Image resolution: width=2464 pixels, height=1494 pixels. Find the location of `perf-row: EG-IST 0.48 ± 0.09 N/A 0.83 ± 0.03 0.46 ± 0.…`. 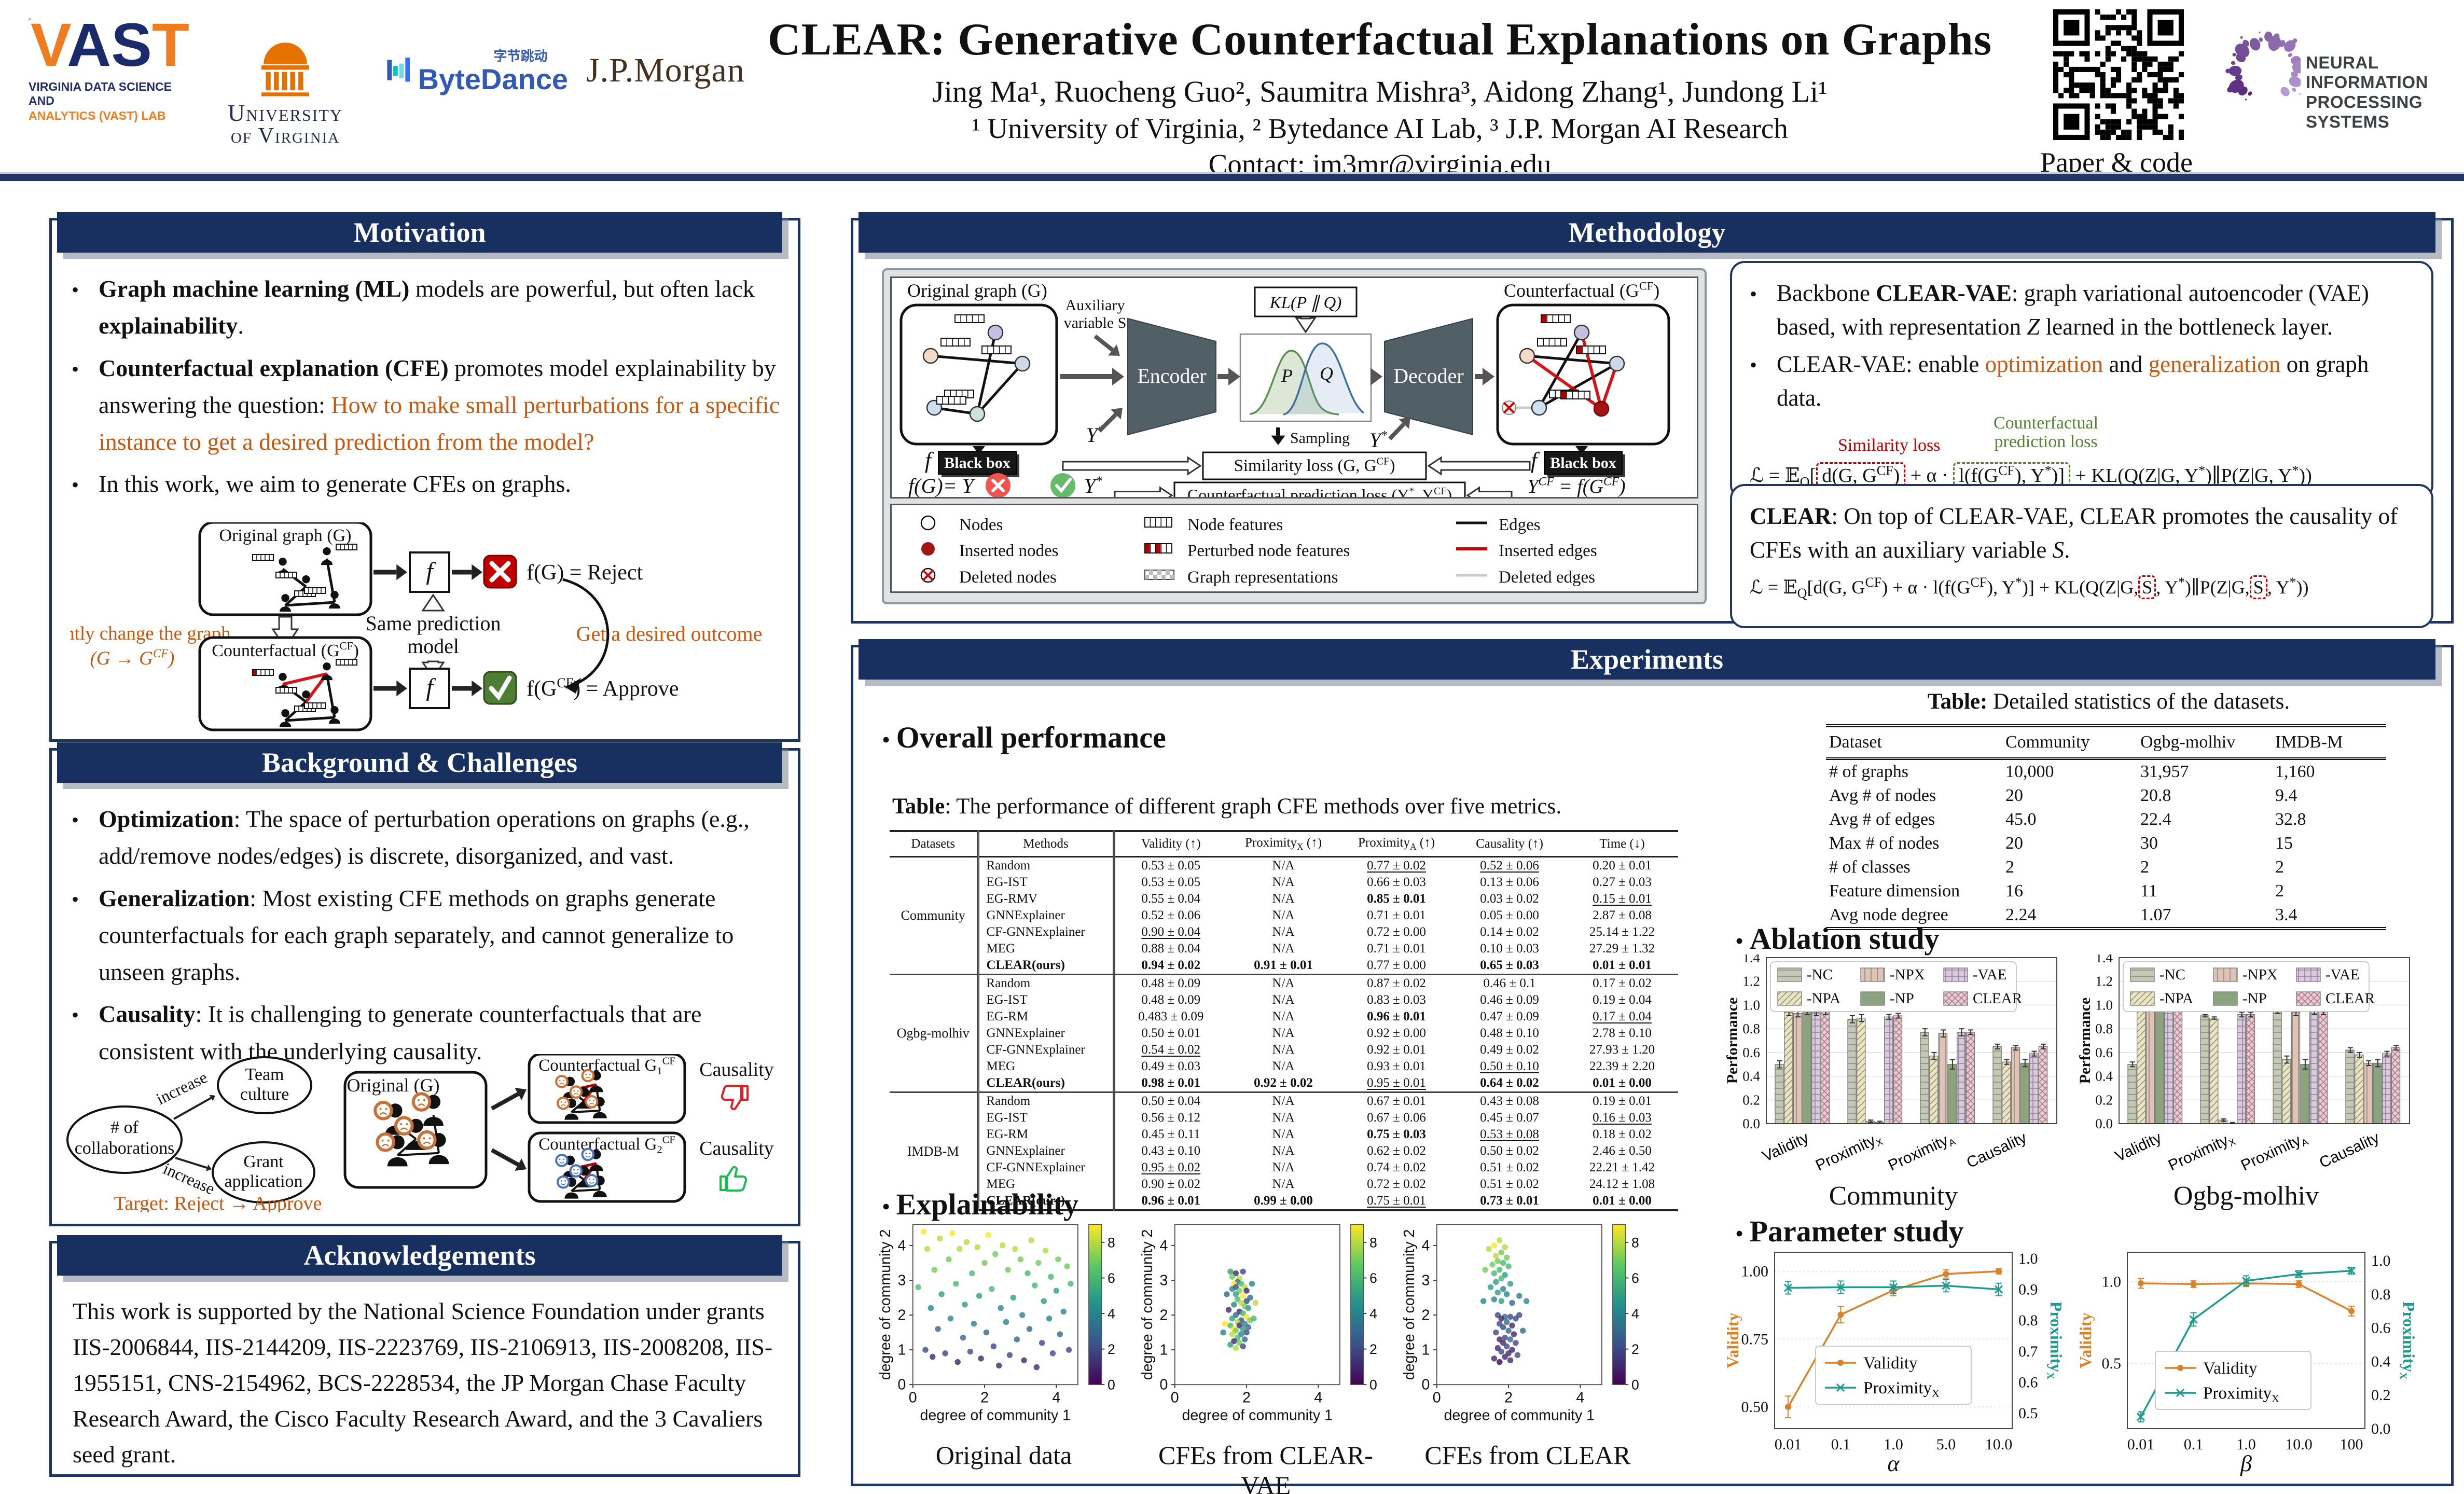

perf-row: EG-IST 0.48 ± 0.09 N/A 0.83 ± 0.03 0.46 ± 0.… is located at coordinates (1284, 1000).